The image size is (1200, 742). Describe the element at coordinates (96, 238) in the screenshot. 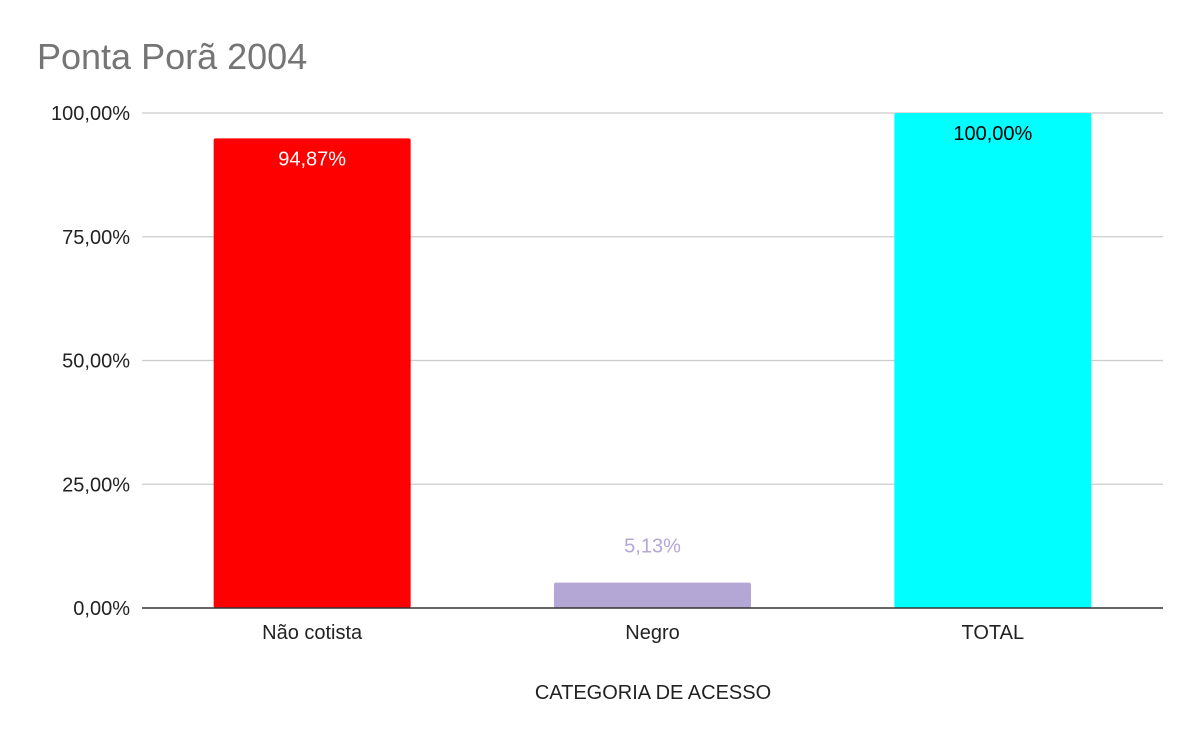

I see `y-tick-label: 75,00%` at that location.